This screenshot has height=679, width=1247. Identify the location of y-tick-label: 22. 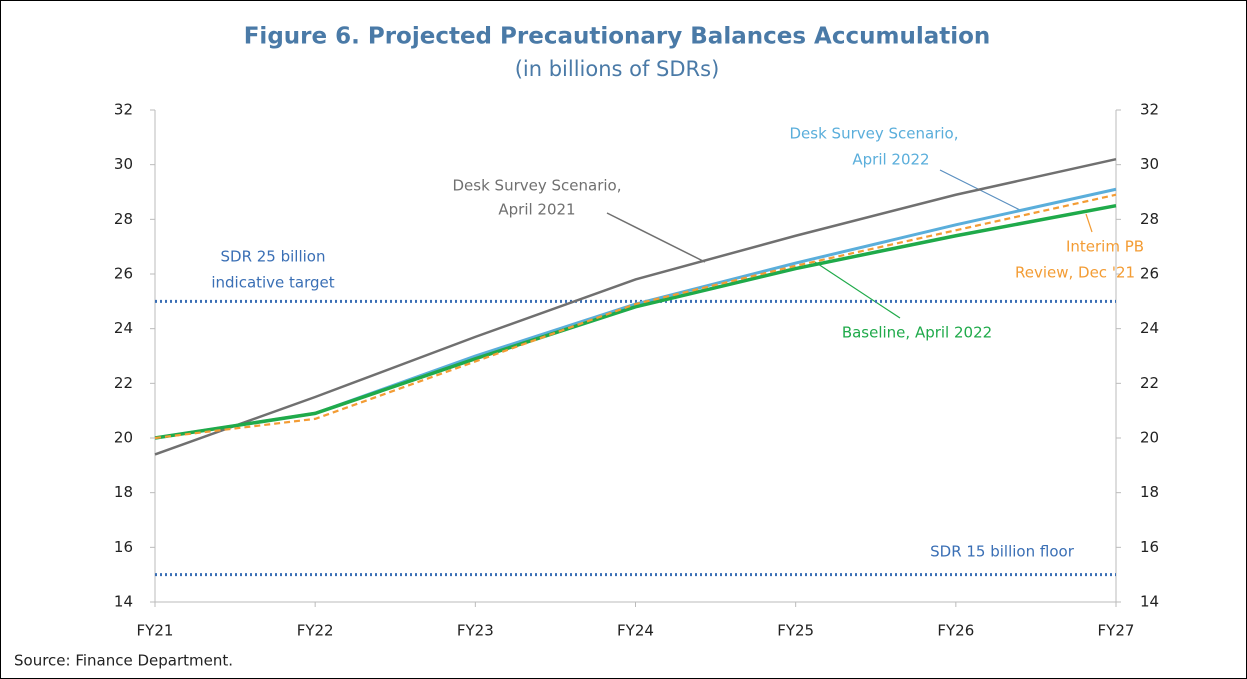
(123, 383).